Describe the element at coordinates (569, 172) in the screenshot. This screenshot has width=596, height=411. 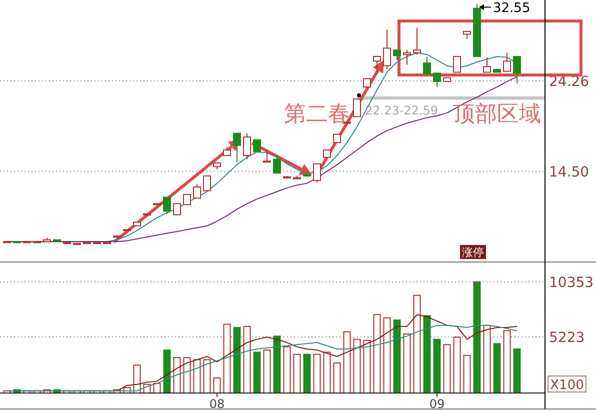
I see `y-tick-label: 14.50` at that location.